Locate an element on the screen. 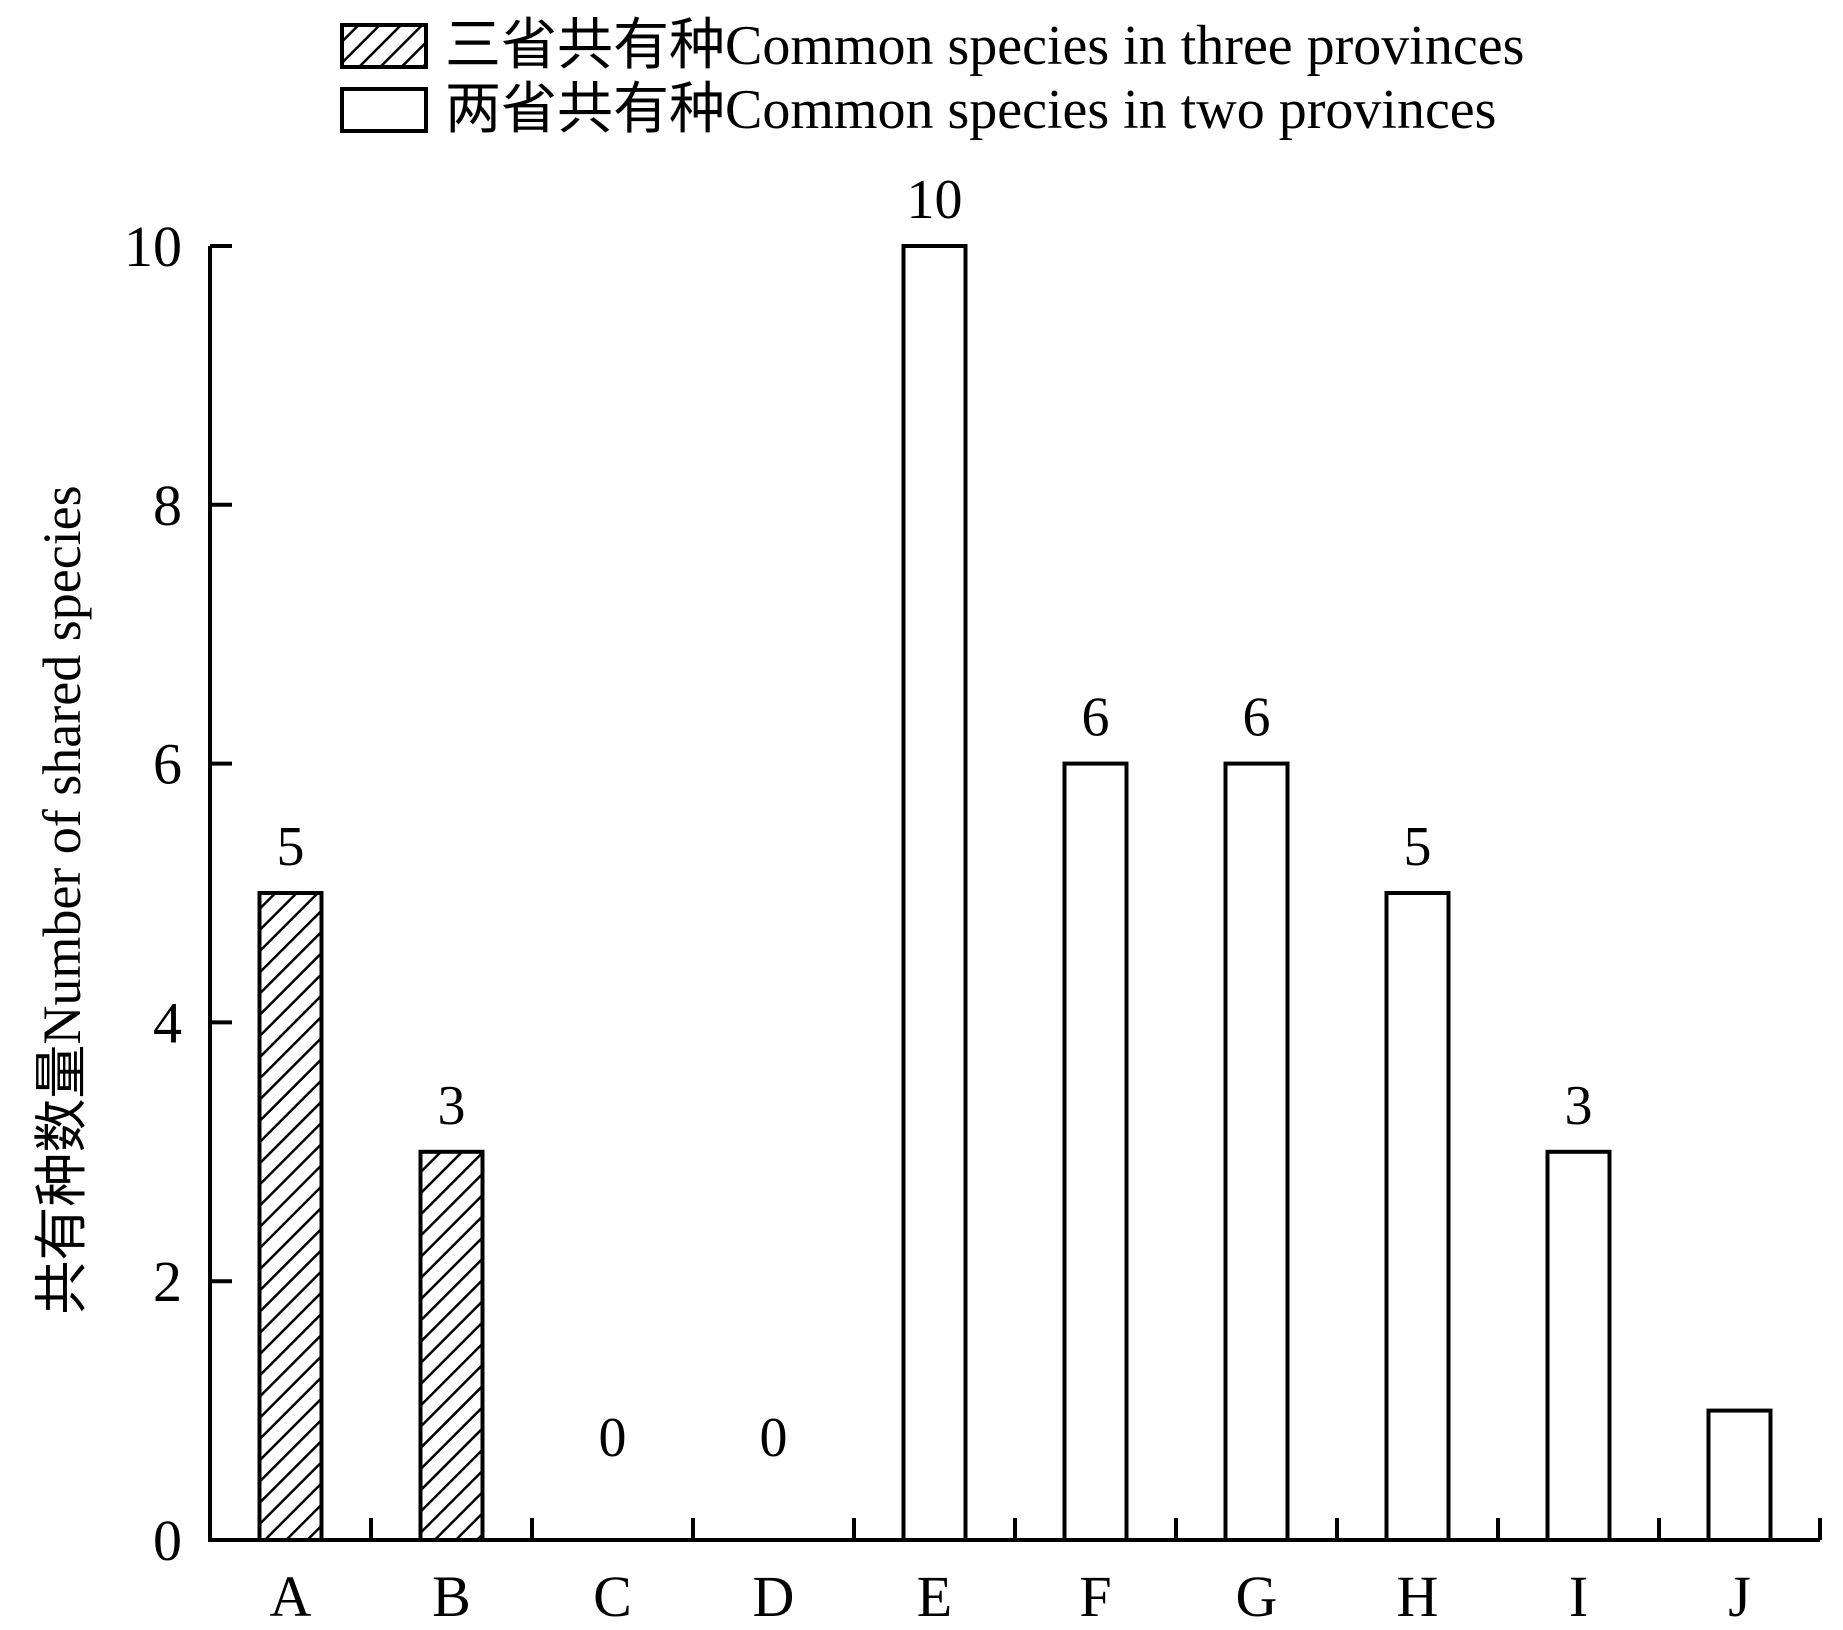  y-tick-label: 10 is located at coordinates (153, 246).